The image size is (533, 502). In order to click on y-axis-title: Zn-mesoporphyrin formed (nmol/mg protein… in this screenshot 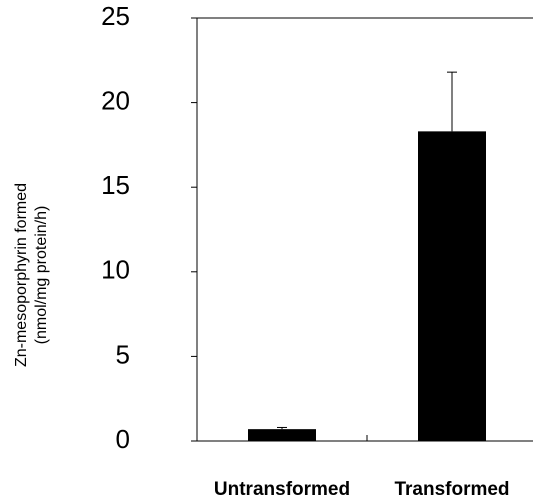, I will do `click(31, 275)`.